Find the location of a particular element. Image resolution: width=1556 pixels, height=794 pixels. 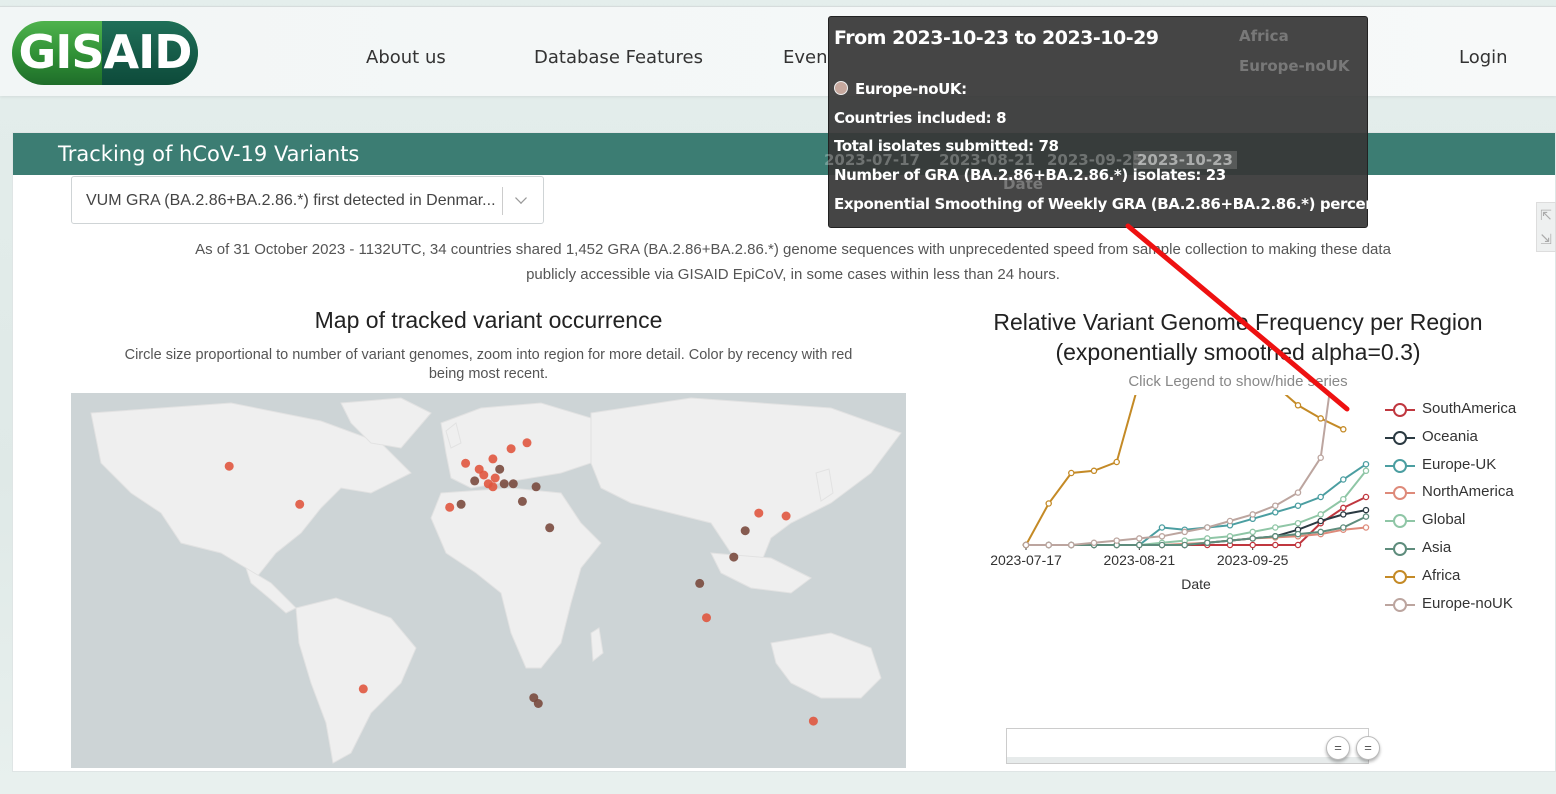

nav-login: Login is located at coordinates (1483, 57).